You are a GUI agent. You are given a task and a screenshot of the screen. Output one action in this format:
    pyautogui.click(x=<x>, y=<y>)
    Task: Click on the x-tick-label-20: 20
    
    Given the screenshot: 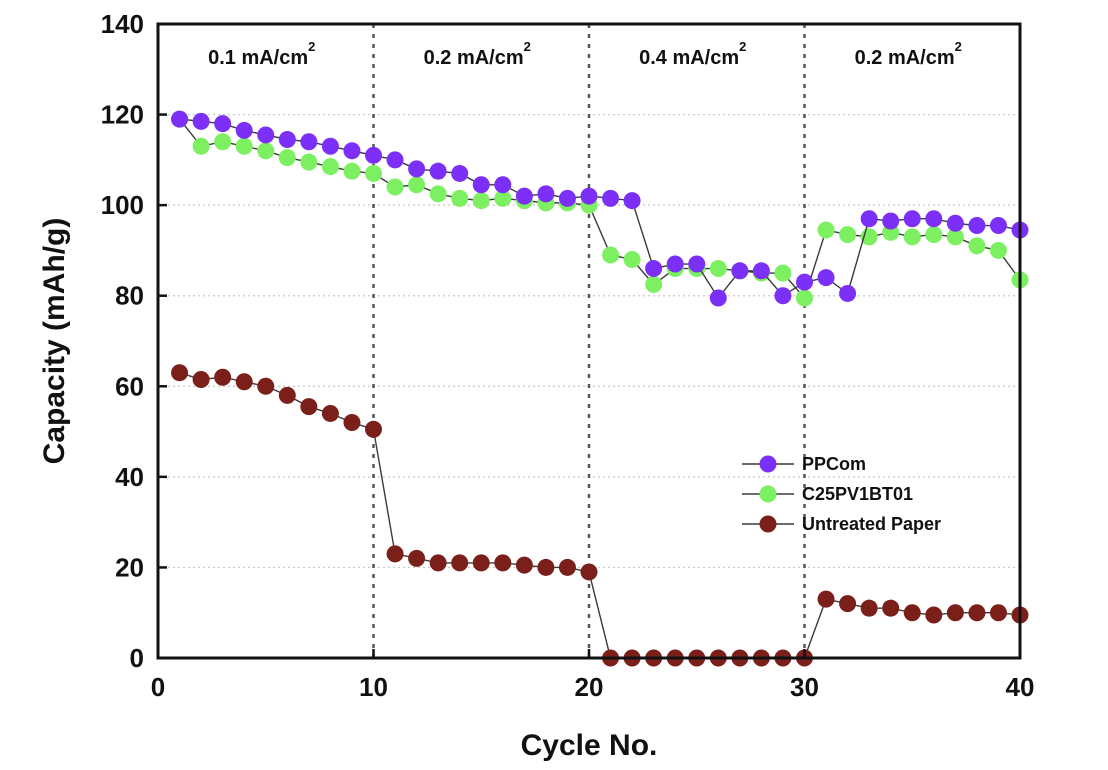 What is the action you would take?
    pyautogui.click(x=589, y=687)
    